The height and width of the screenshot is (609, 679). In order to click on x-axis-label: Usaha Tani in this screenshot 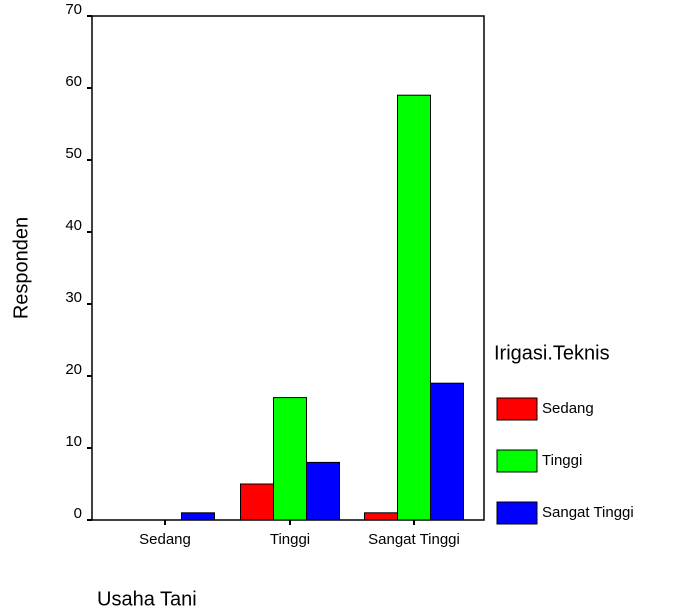, I will do `click(147, 598)`.